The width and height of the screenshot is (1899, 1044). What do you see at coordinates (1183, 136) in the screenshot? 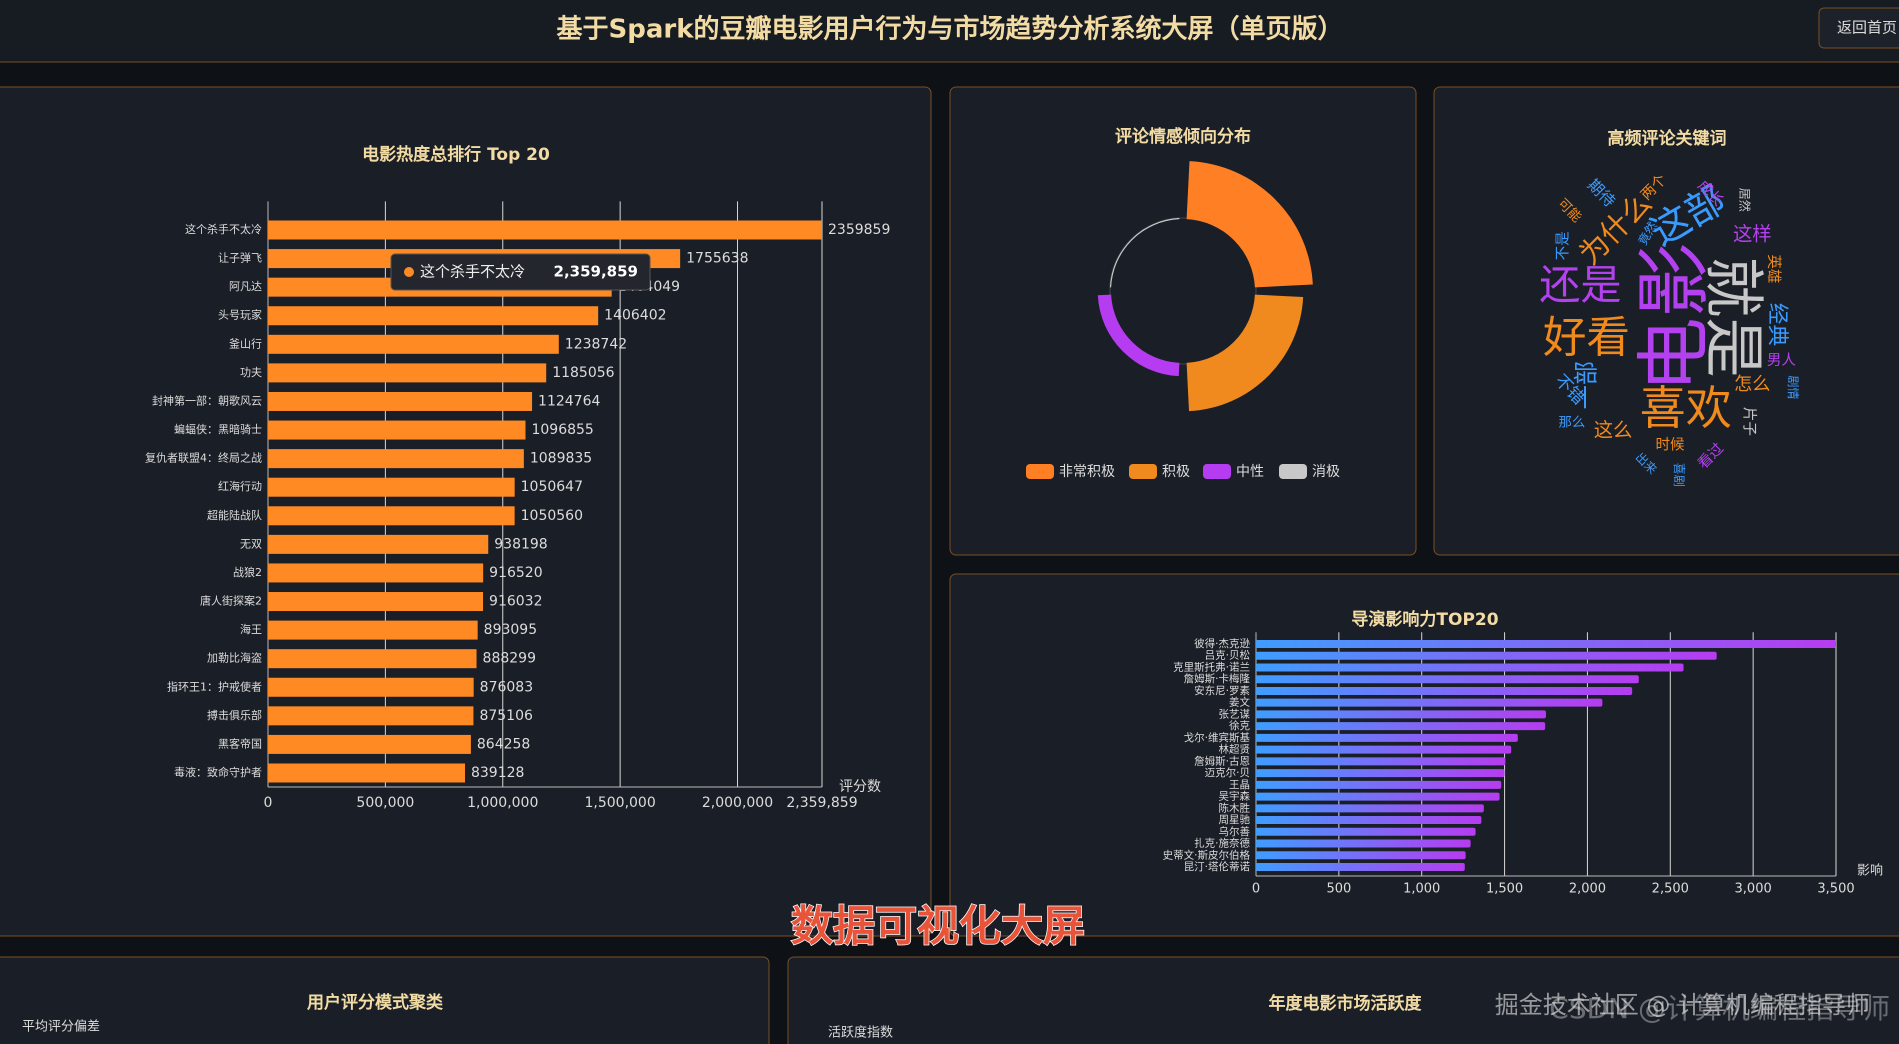
I see `chart-title: 评论情感倾向分布` at bounding box center [1183, 136].